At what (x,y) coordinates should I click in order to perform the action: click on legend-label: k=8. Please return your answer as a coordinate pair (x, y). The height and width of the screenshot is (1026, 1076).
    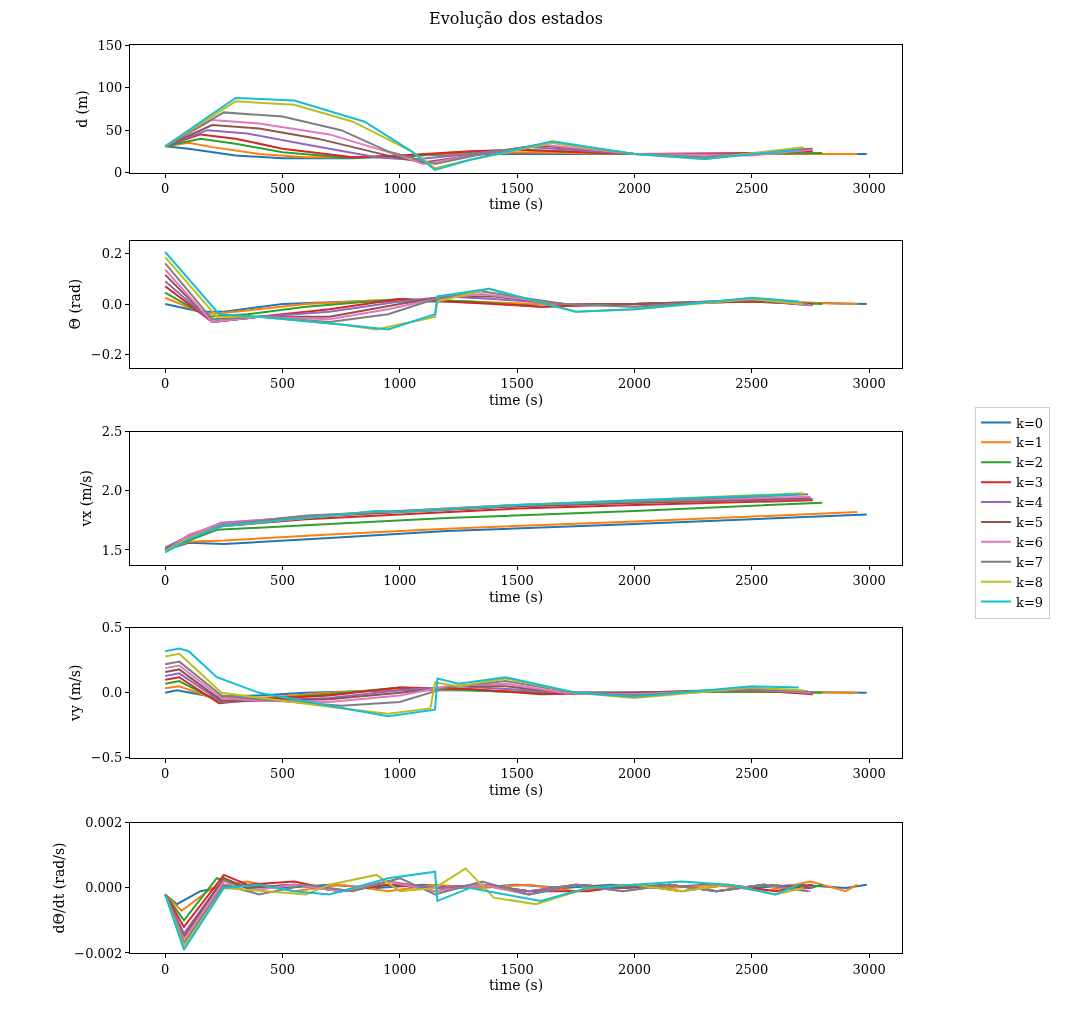
    Looking at the image, I should click on (1030, 582).